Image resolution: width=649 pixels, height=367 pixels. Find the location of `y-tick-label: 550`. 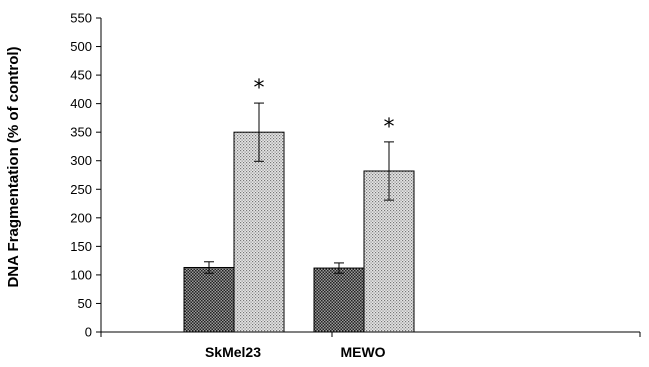

y-tick-label: 550 is located at coordinates (81, 18).